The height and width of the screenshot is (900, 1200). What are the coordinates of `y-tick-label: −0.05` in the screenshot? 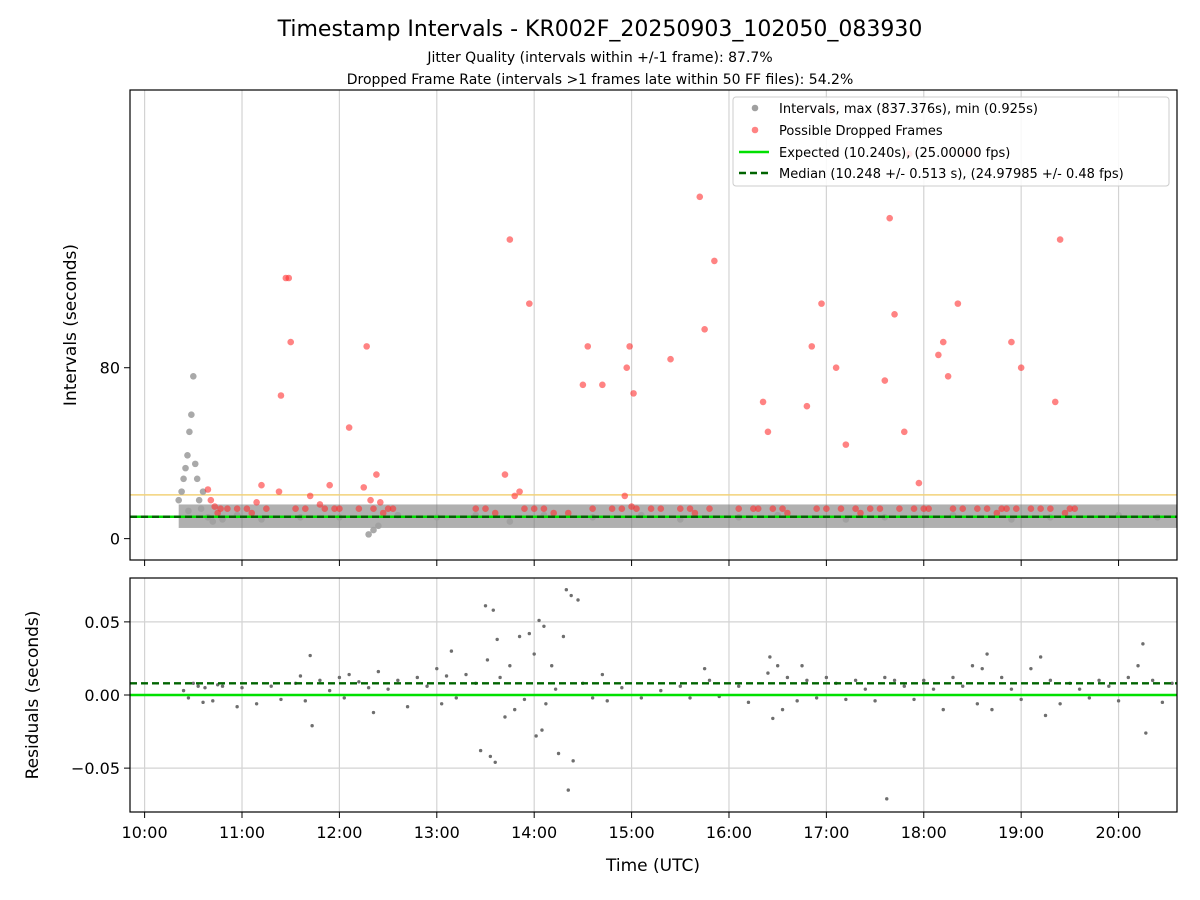 It's located at (95, 768).